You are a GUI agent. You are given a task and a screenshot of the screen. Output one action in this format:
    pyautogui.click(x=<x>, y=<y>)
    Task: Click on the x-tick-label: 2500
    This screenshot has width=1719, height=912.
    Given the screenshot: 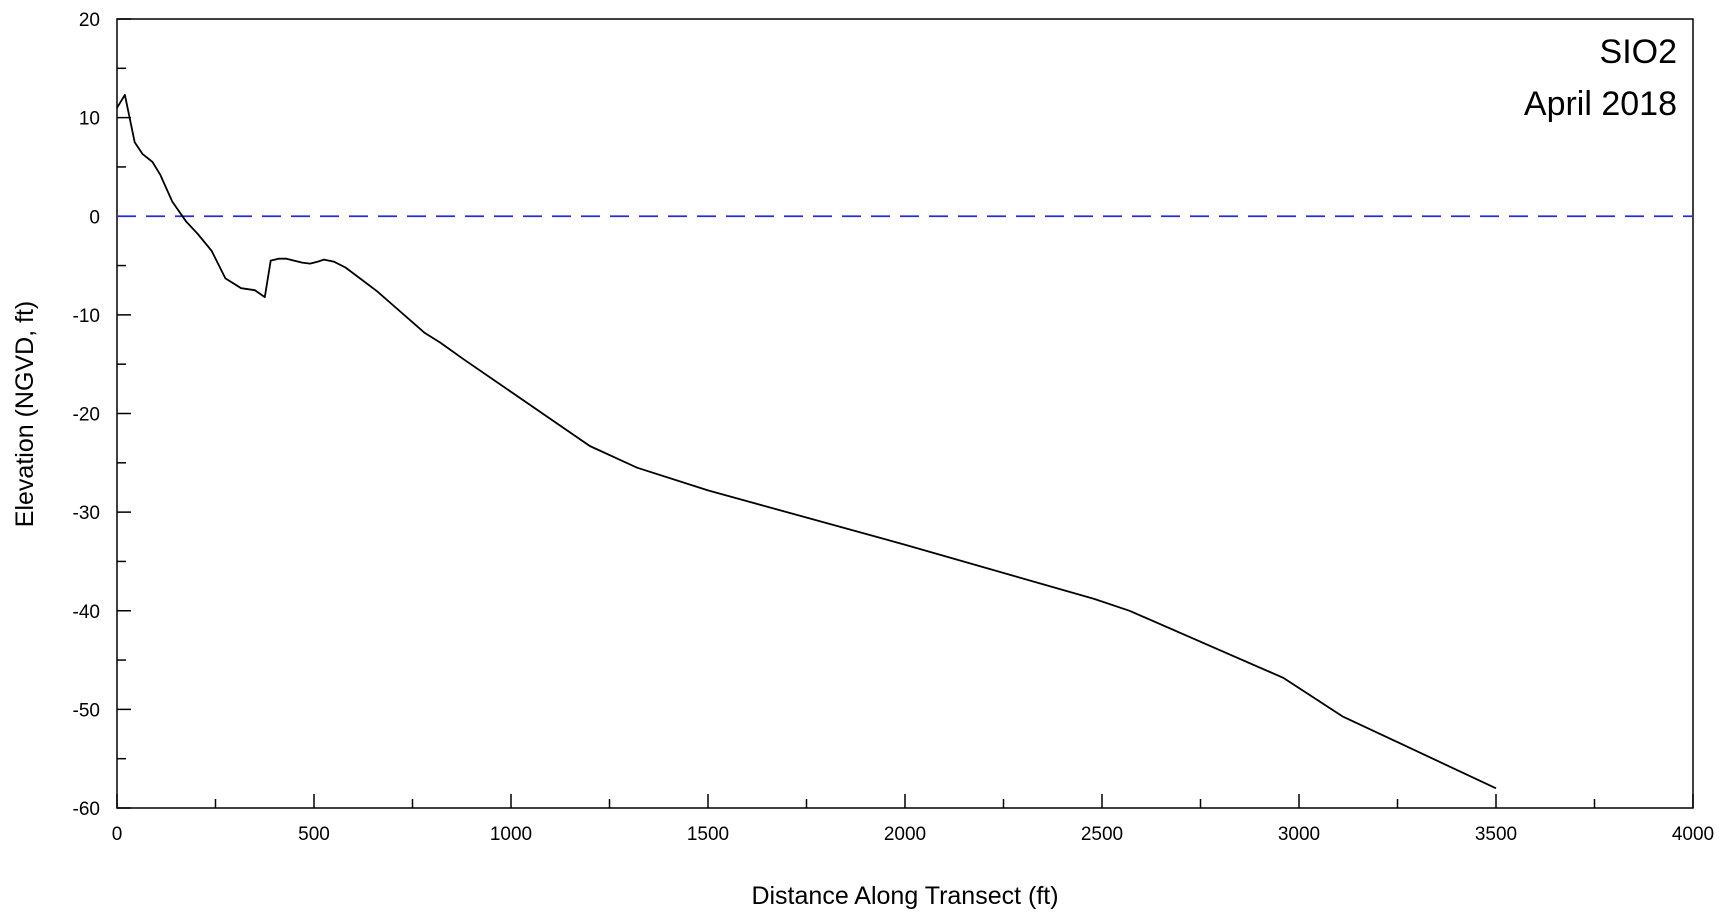 What is the action you would take?
    pyautogui.click(x=1102, y=834)
    